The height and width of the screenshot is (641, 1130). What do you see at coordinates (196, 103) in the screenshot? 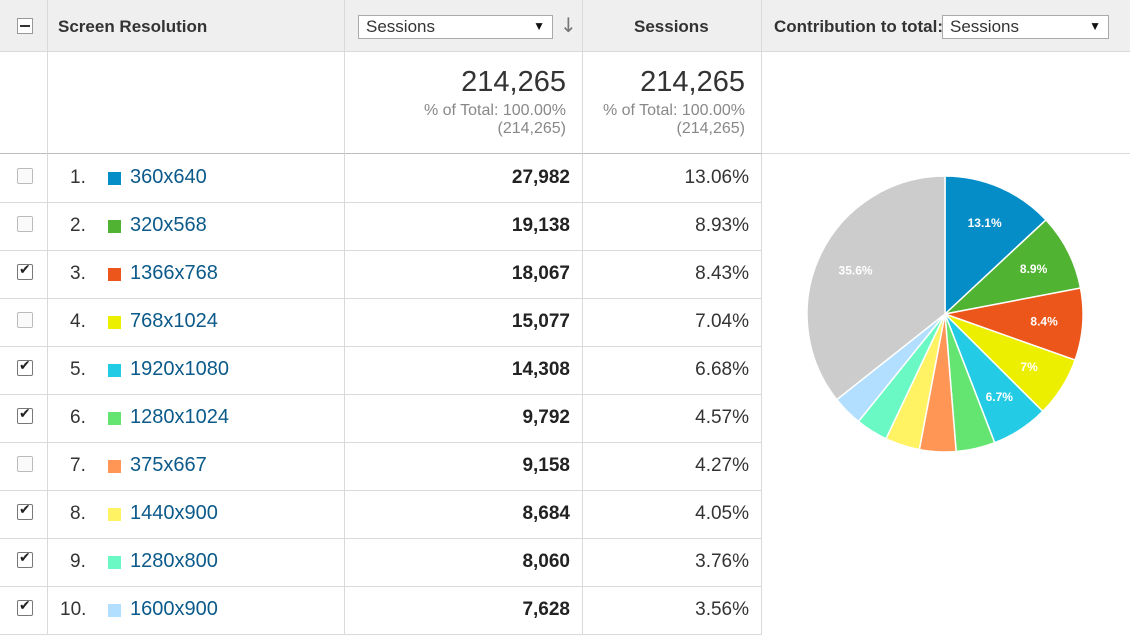
I see `totals-label-cell` at bounding box center [196, 103].